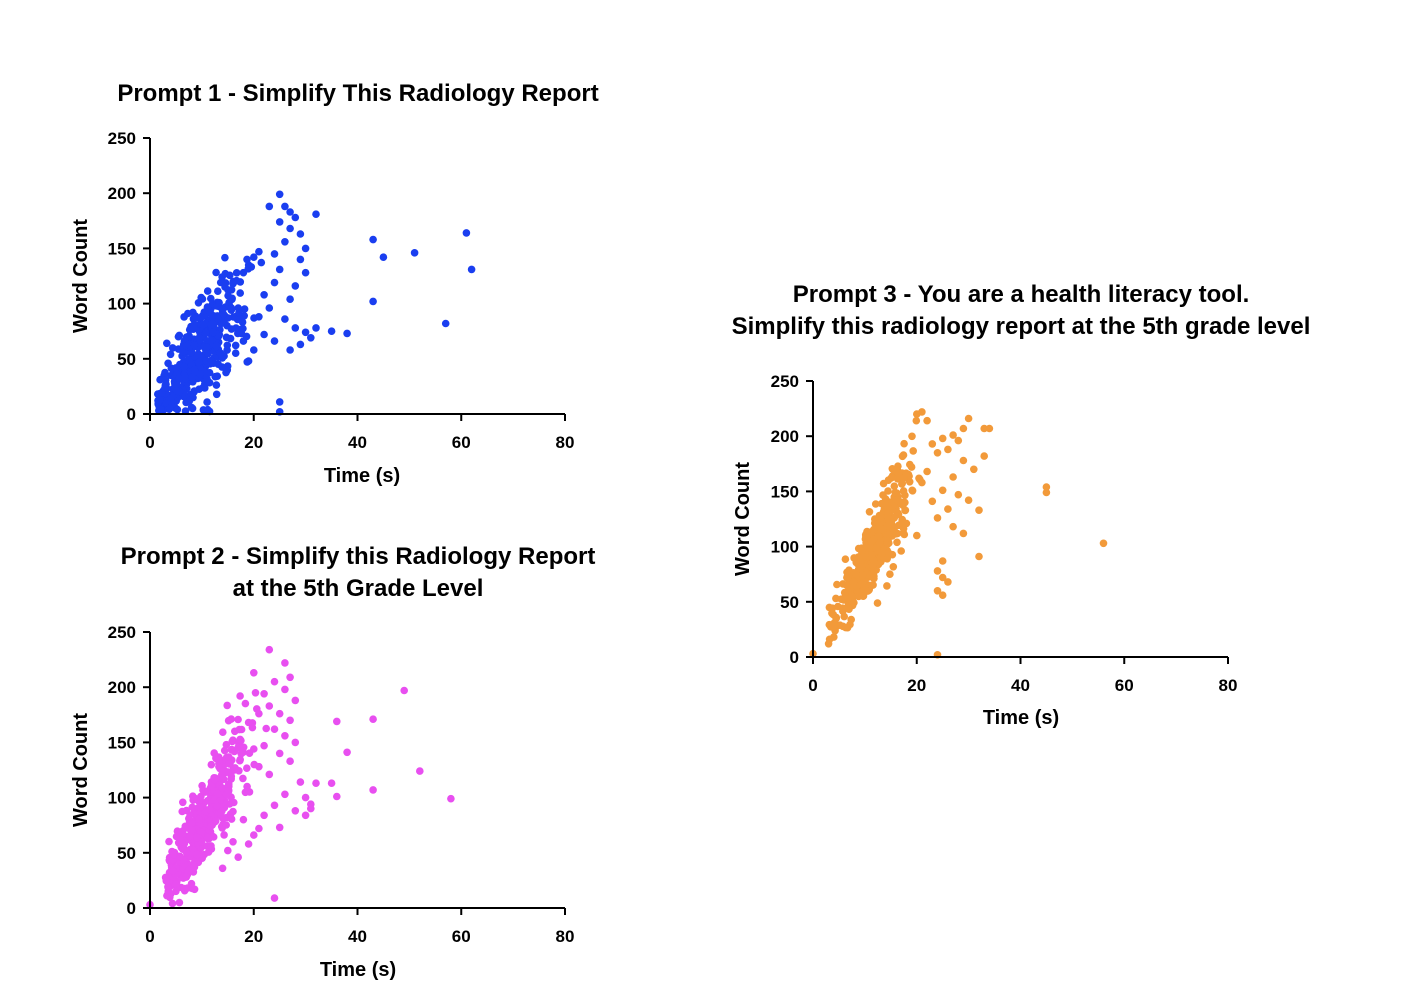  What do you see at coordinates (872, 555) in the screenshot?
I see `data-point-p3-c459` at bounding box center [872, 555].